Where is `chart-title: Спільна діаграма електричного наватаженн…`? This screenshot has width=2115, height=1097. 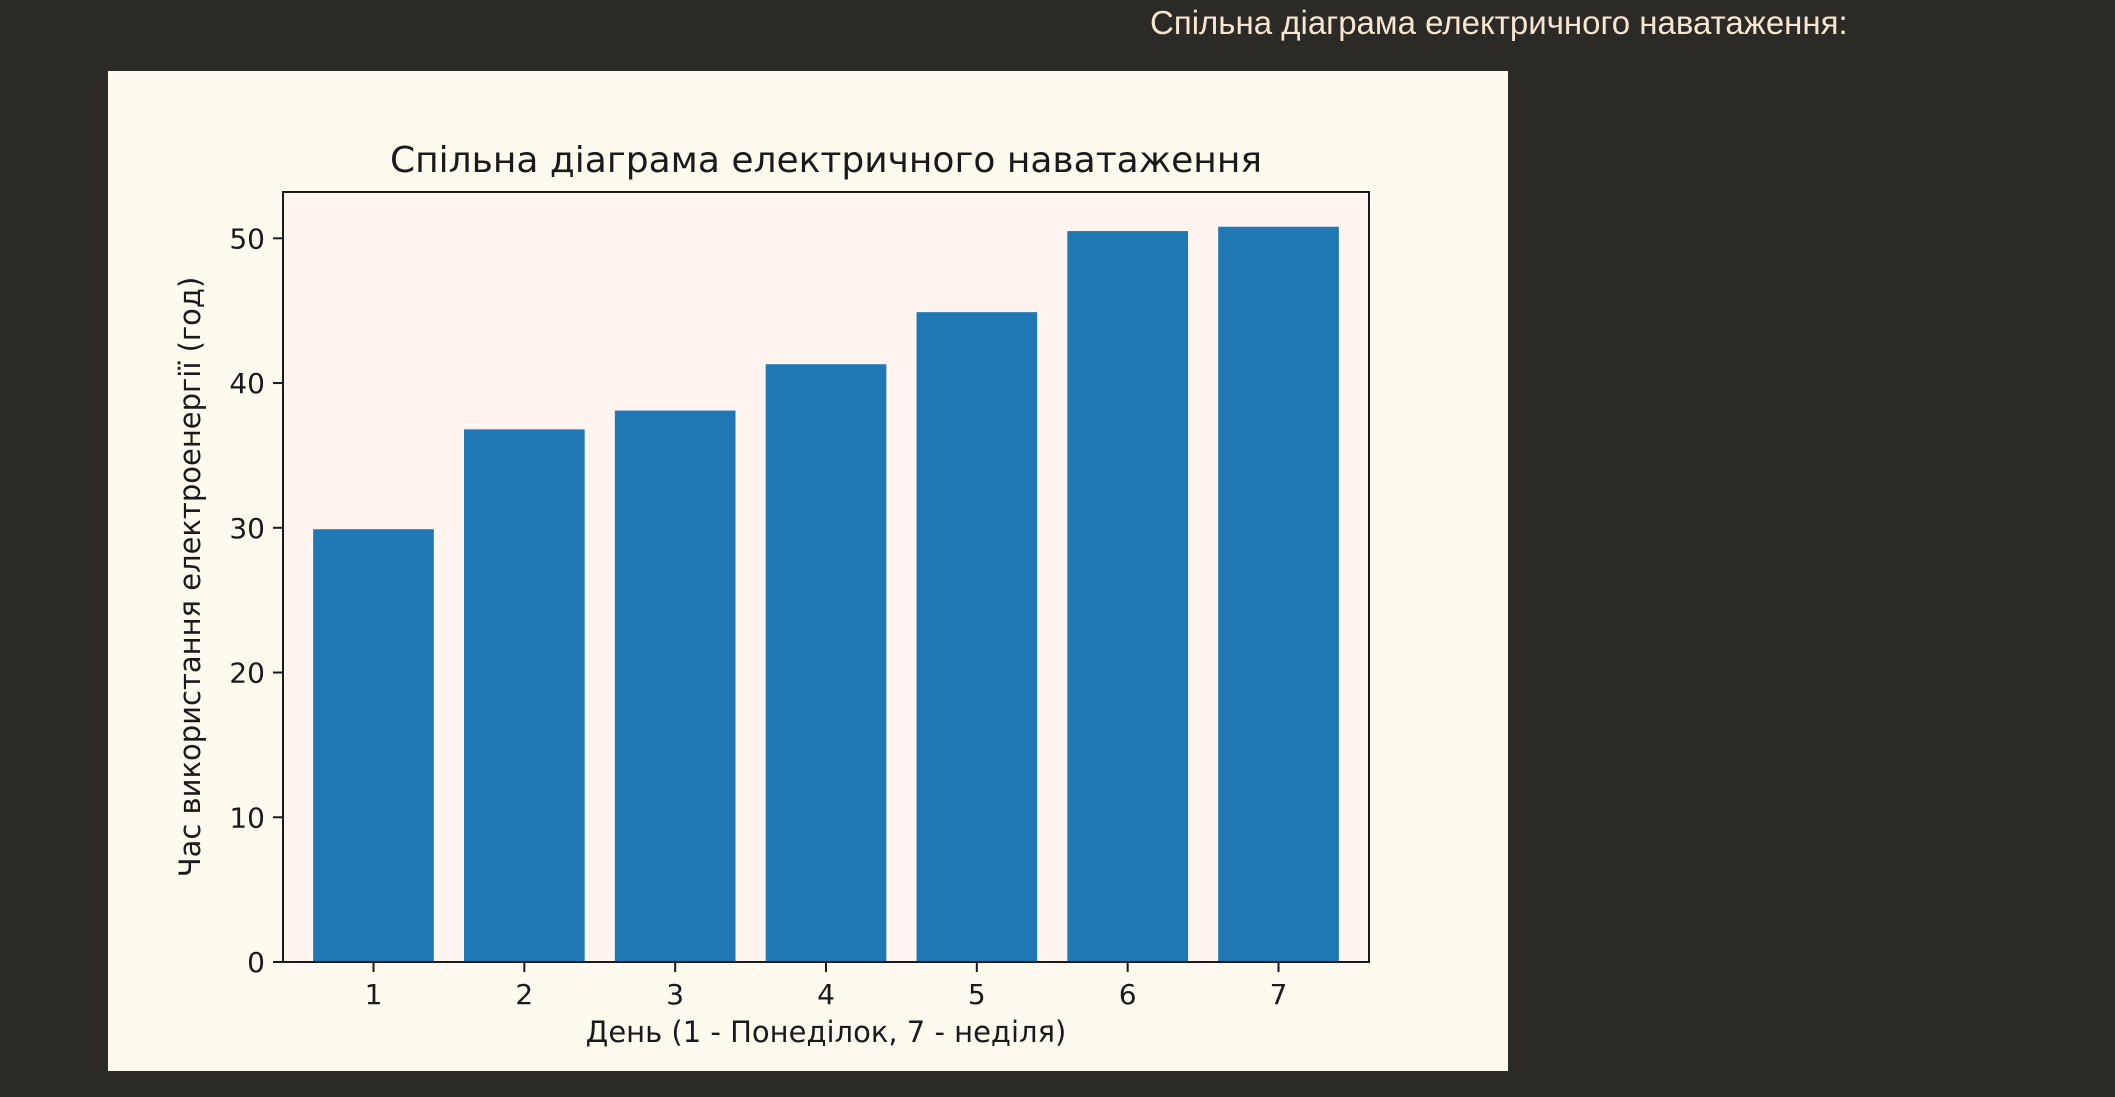
chart-title: Спільна діаграма електричного наватаженн… is located at coordinates (826, 160).